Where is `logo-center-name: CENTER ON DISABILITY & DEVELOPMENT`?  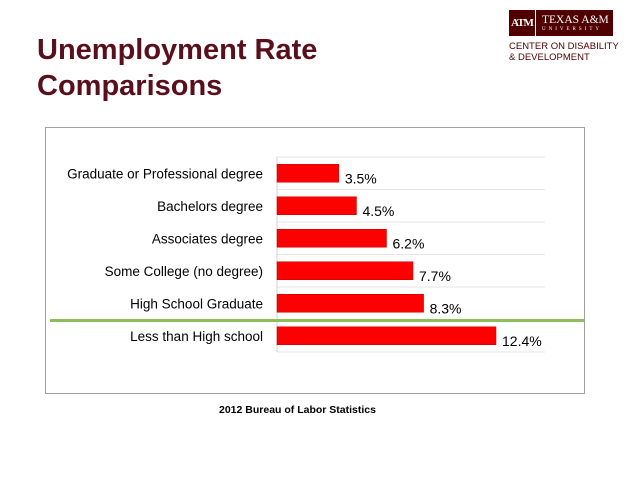
logo-center-name: CENTER ON DISABILITY & DEVELOPMENT is located at coordinates (571, 52).